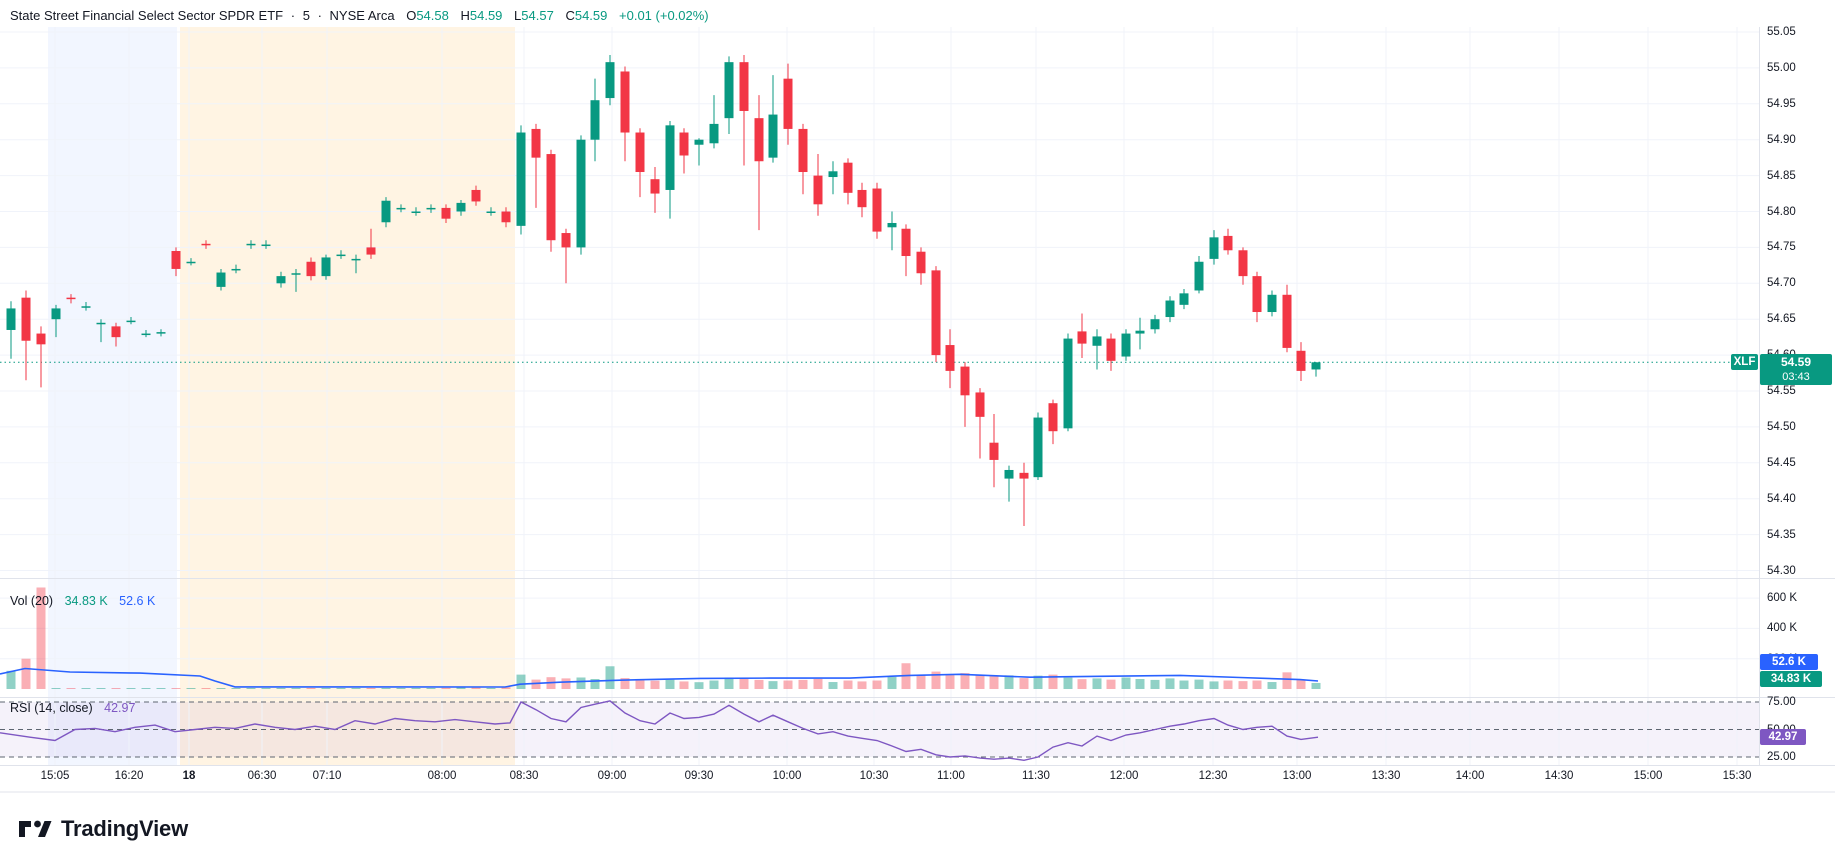 This screenshot has width=1835, height=859. What do you see at coordinates (1124, 776) in the screenshot?
I see `time-axis-label: 12:00` at bounding box center [1124, 776].